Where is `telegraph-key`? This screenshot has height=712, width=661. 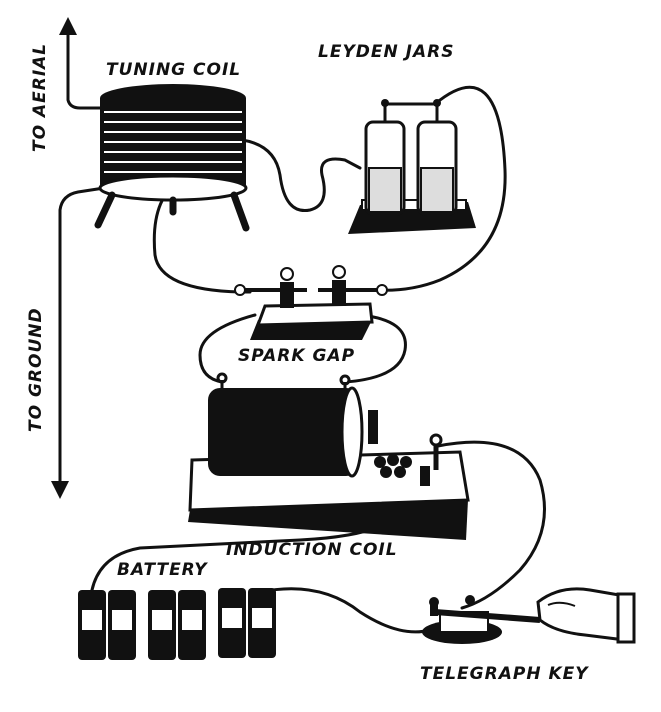 telegraph-key is located at coordinates (481, 619).